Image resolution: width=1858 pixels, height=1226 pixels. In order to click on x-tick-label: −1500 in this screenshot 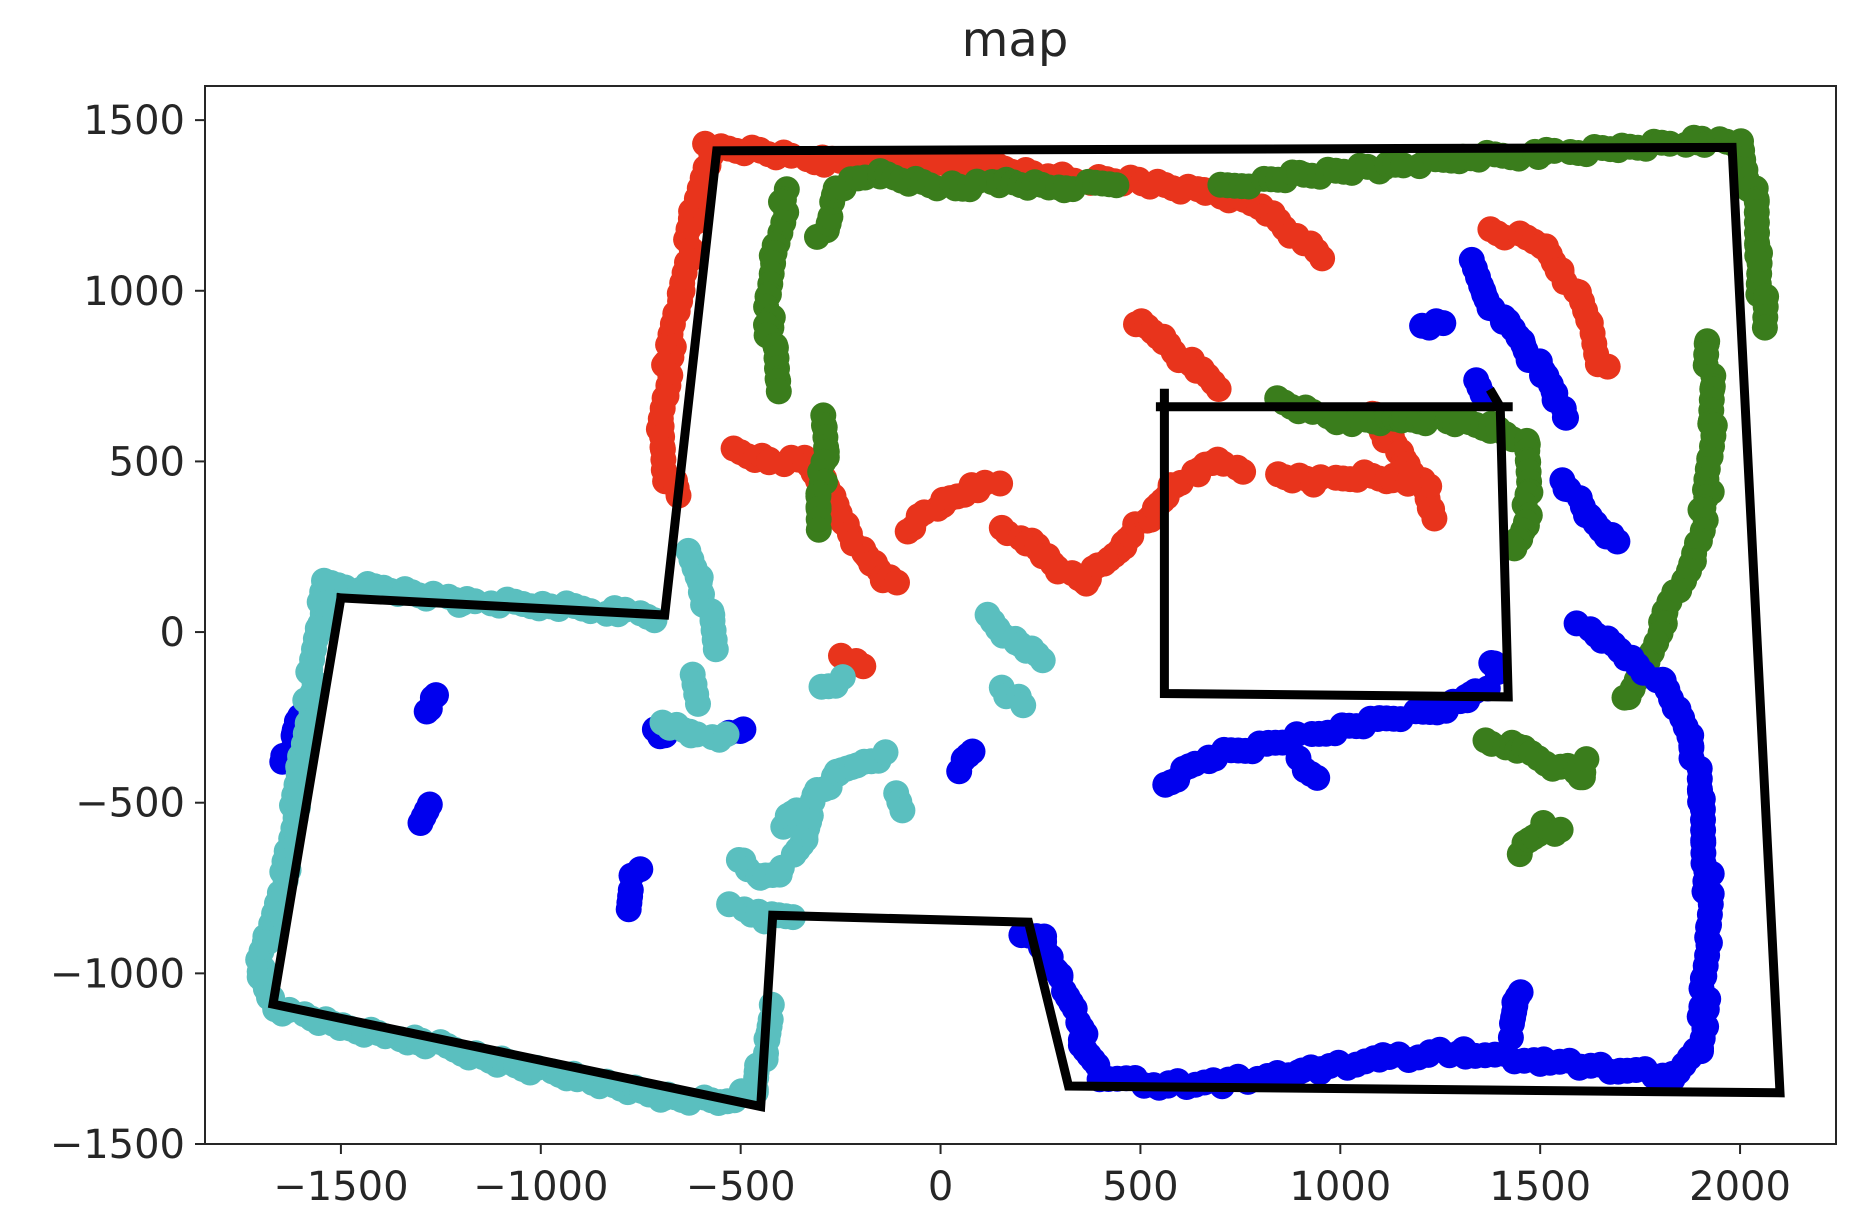, I will do `click(340, 1187)`.